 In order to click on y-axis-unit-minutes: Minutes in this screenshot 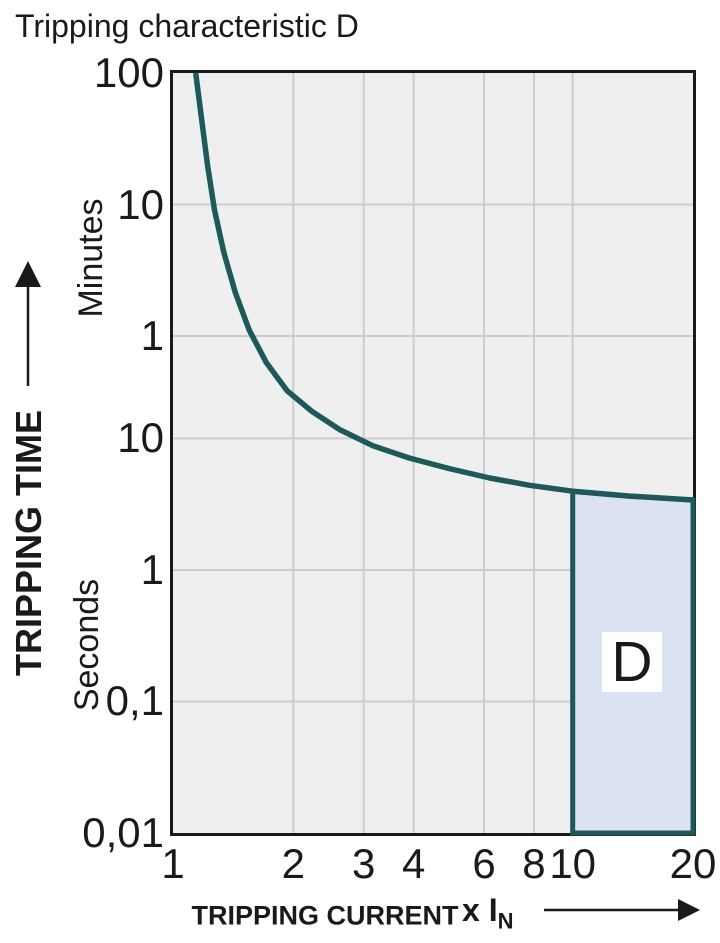, I will do `click(91, 258)`.